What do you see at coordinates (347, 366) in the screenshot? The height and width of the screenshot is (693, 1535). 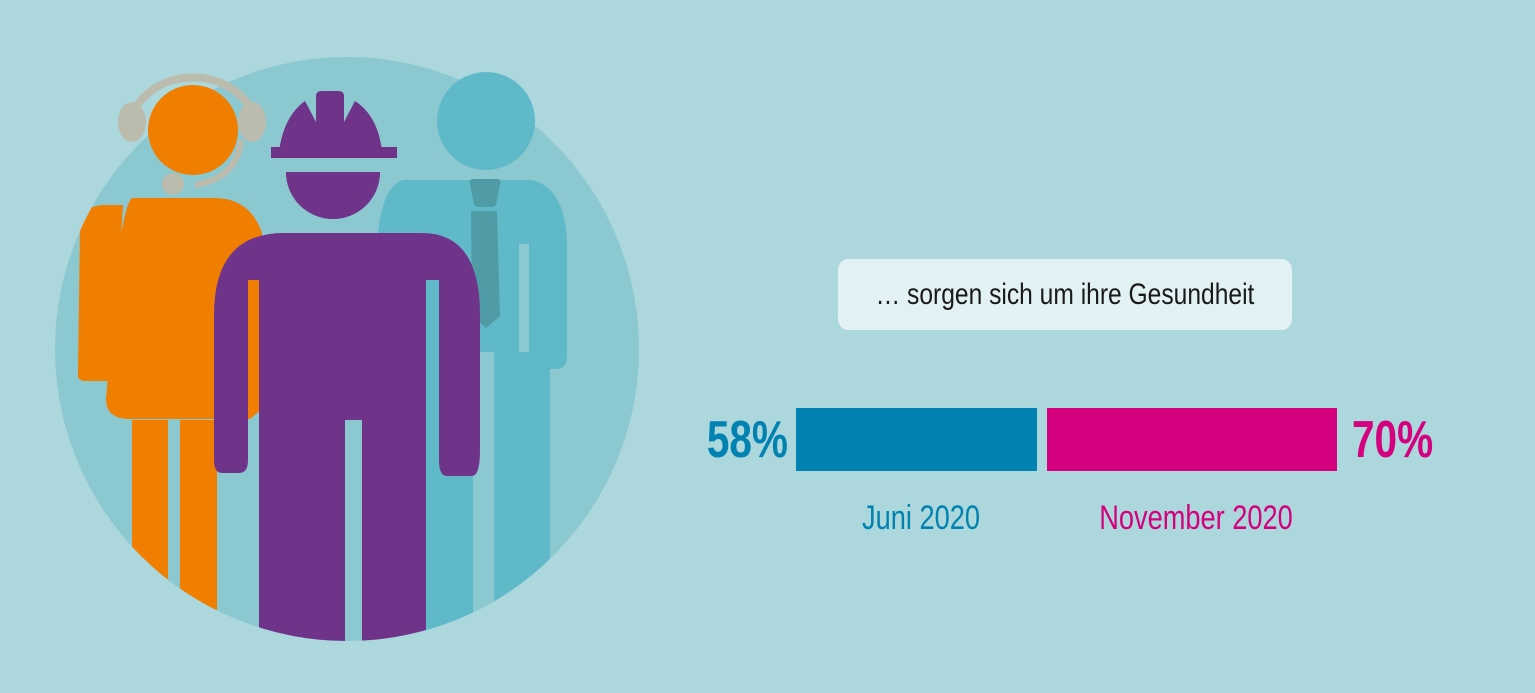 I see `construction-worker-icon` at bounding box center [347, 366].